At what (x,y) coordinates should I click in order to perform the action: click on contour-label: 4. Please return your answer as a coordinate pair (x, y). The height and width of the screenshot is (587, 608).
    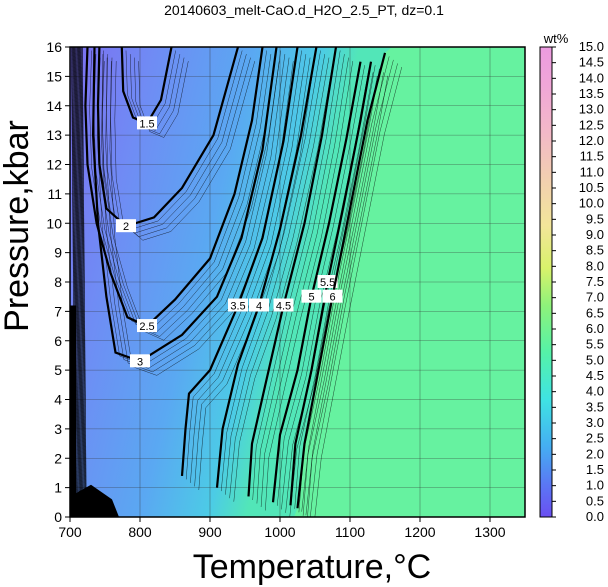
    Looking at the image, I should click on (259, 305).